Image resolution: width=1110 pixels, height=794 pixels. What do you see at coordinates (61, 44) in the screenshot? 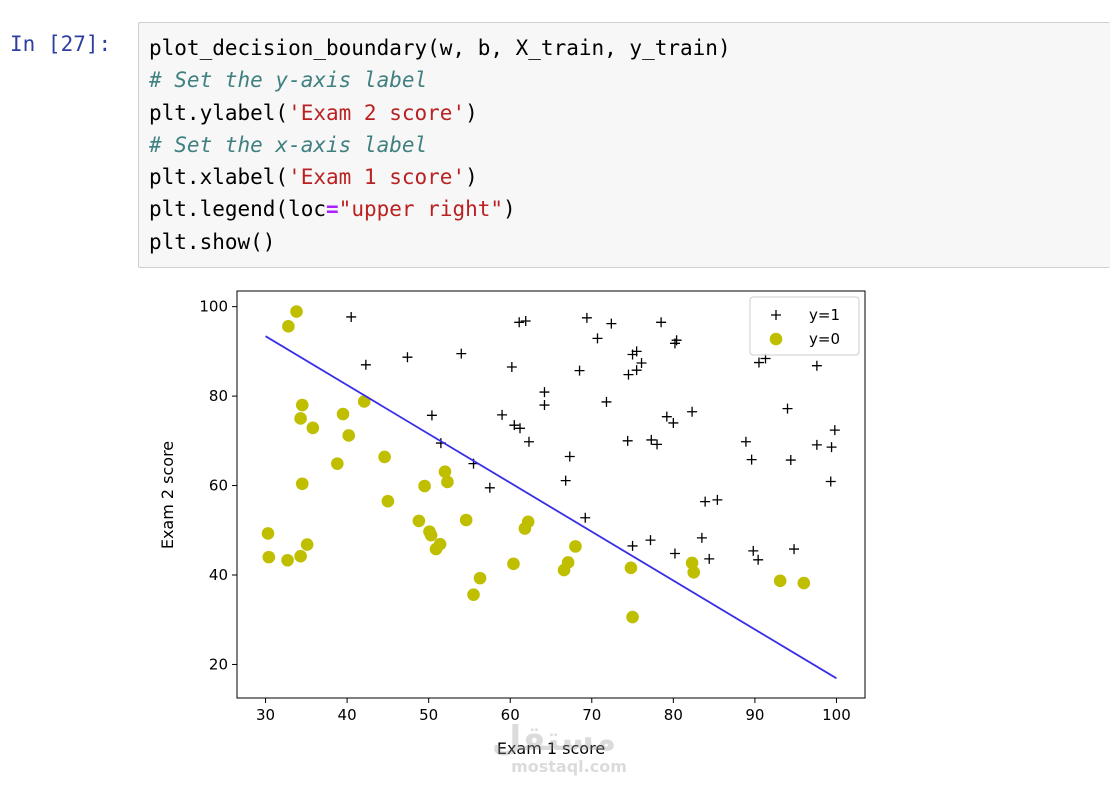
I see `cell-prompt: In [27]:` at bounding box center [61, 44].